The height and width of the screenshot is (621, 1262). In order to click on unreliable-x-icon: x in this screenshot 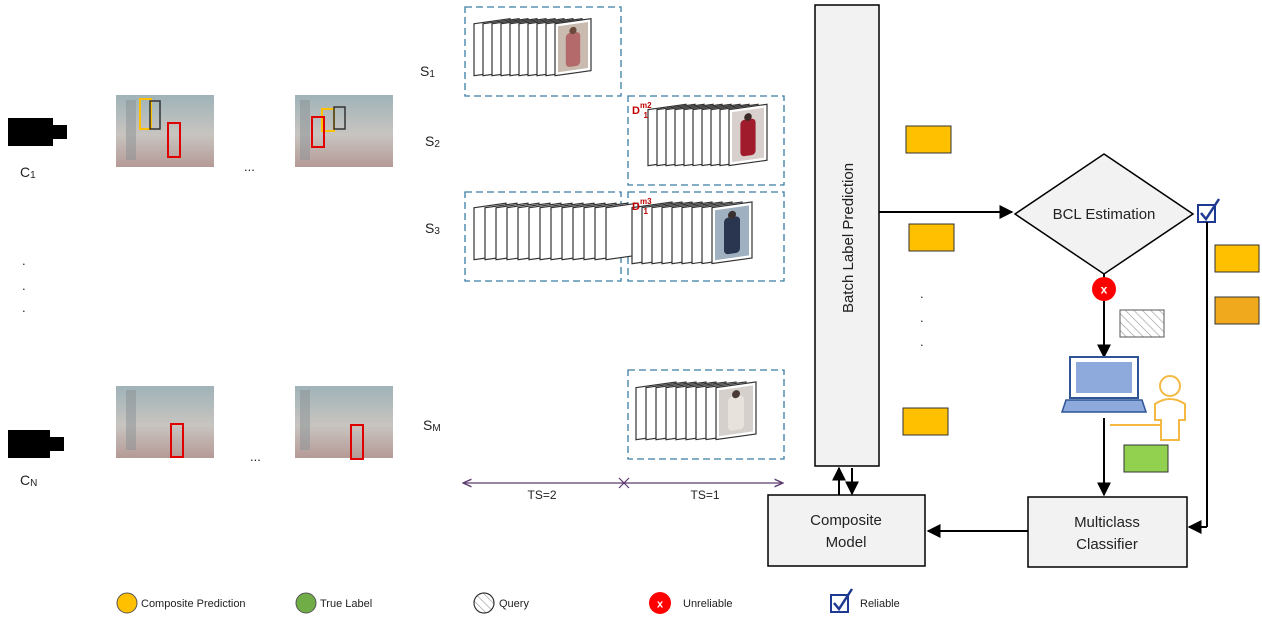, I will do `click(1104, 289)`.